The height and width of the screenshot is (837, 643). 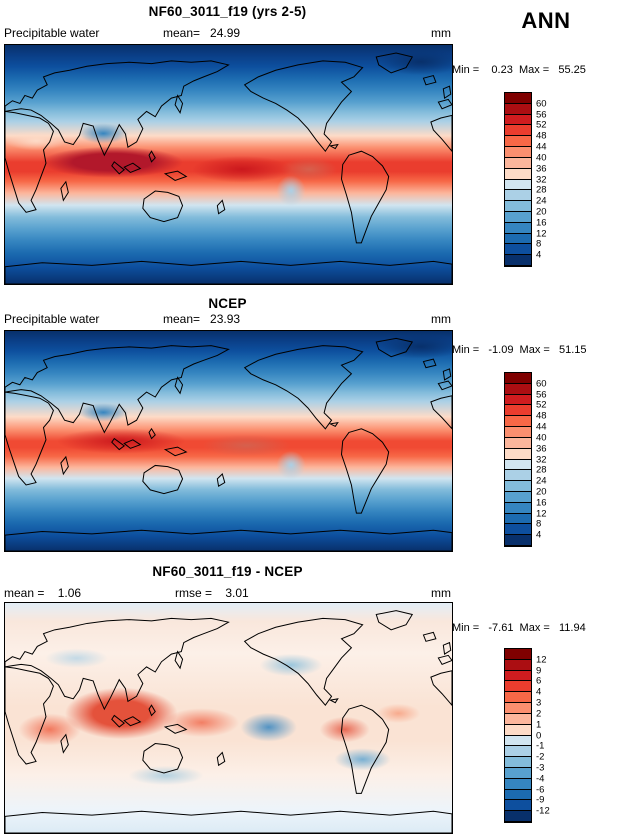 I want to click on panel1-units-label: mm, so click(x=441, y=33).